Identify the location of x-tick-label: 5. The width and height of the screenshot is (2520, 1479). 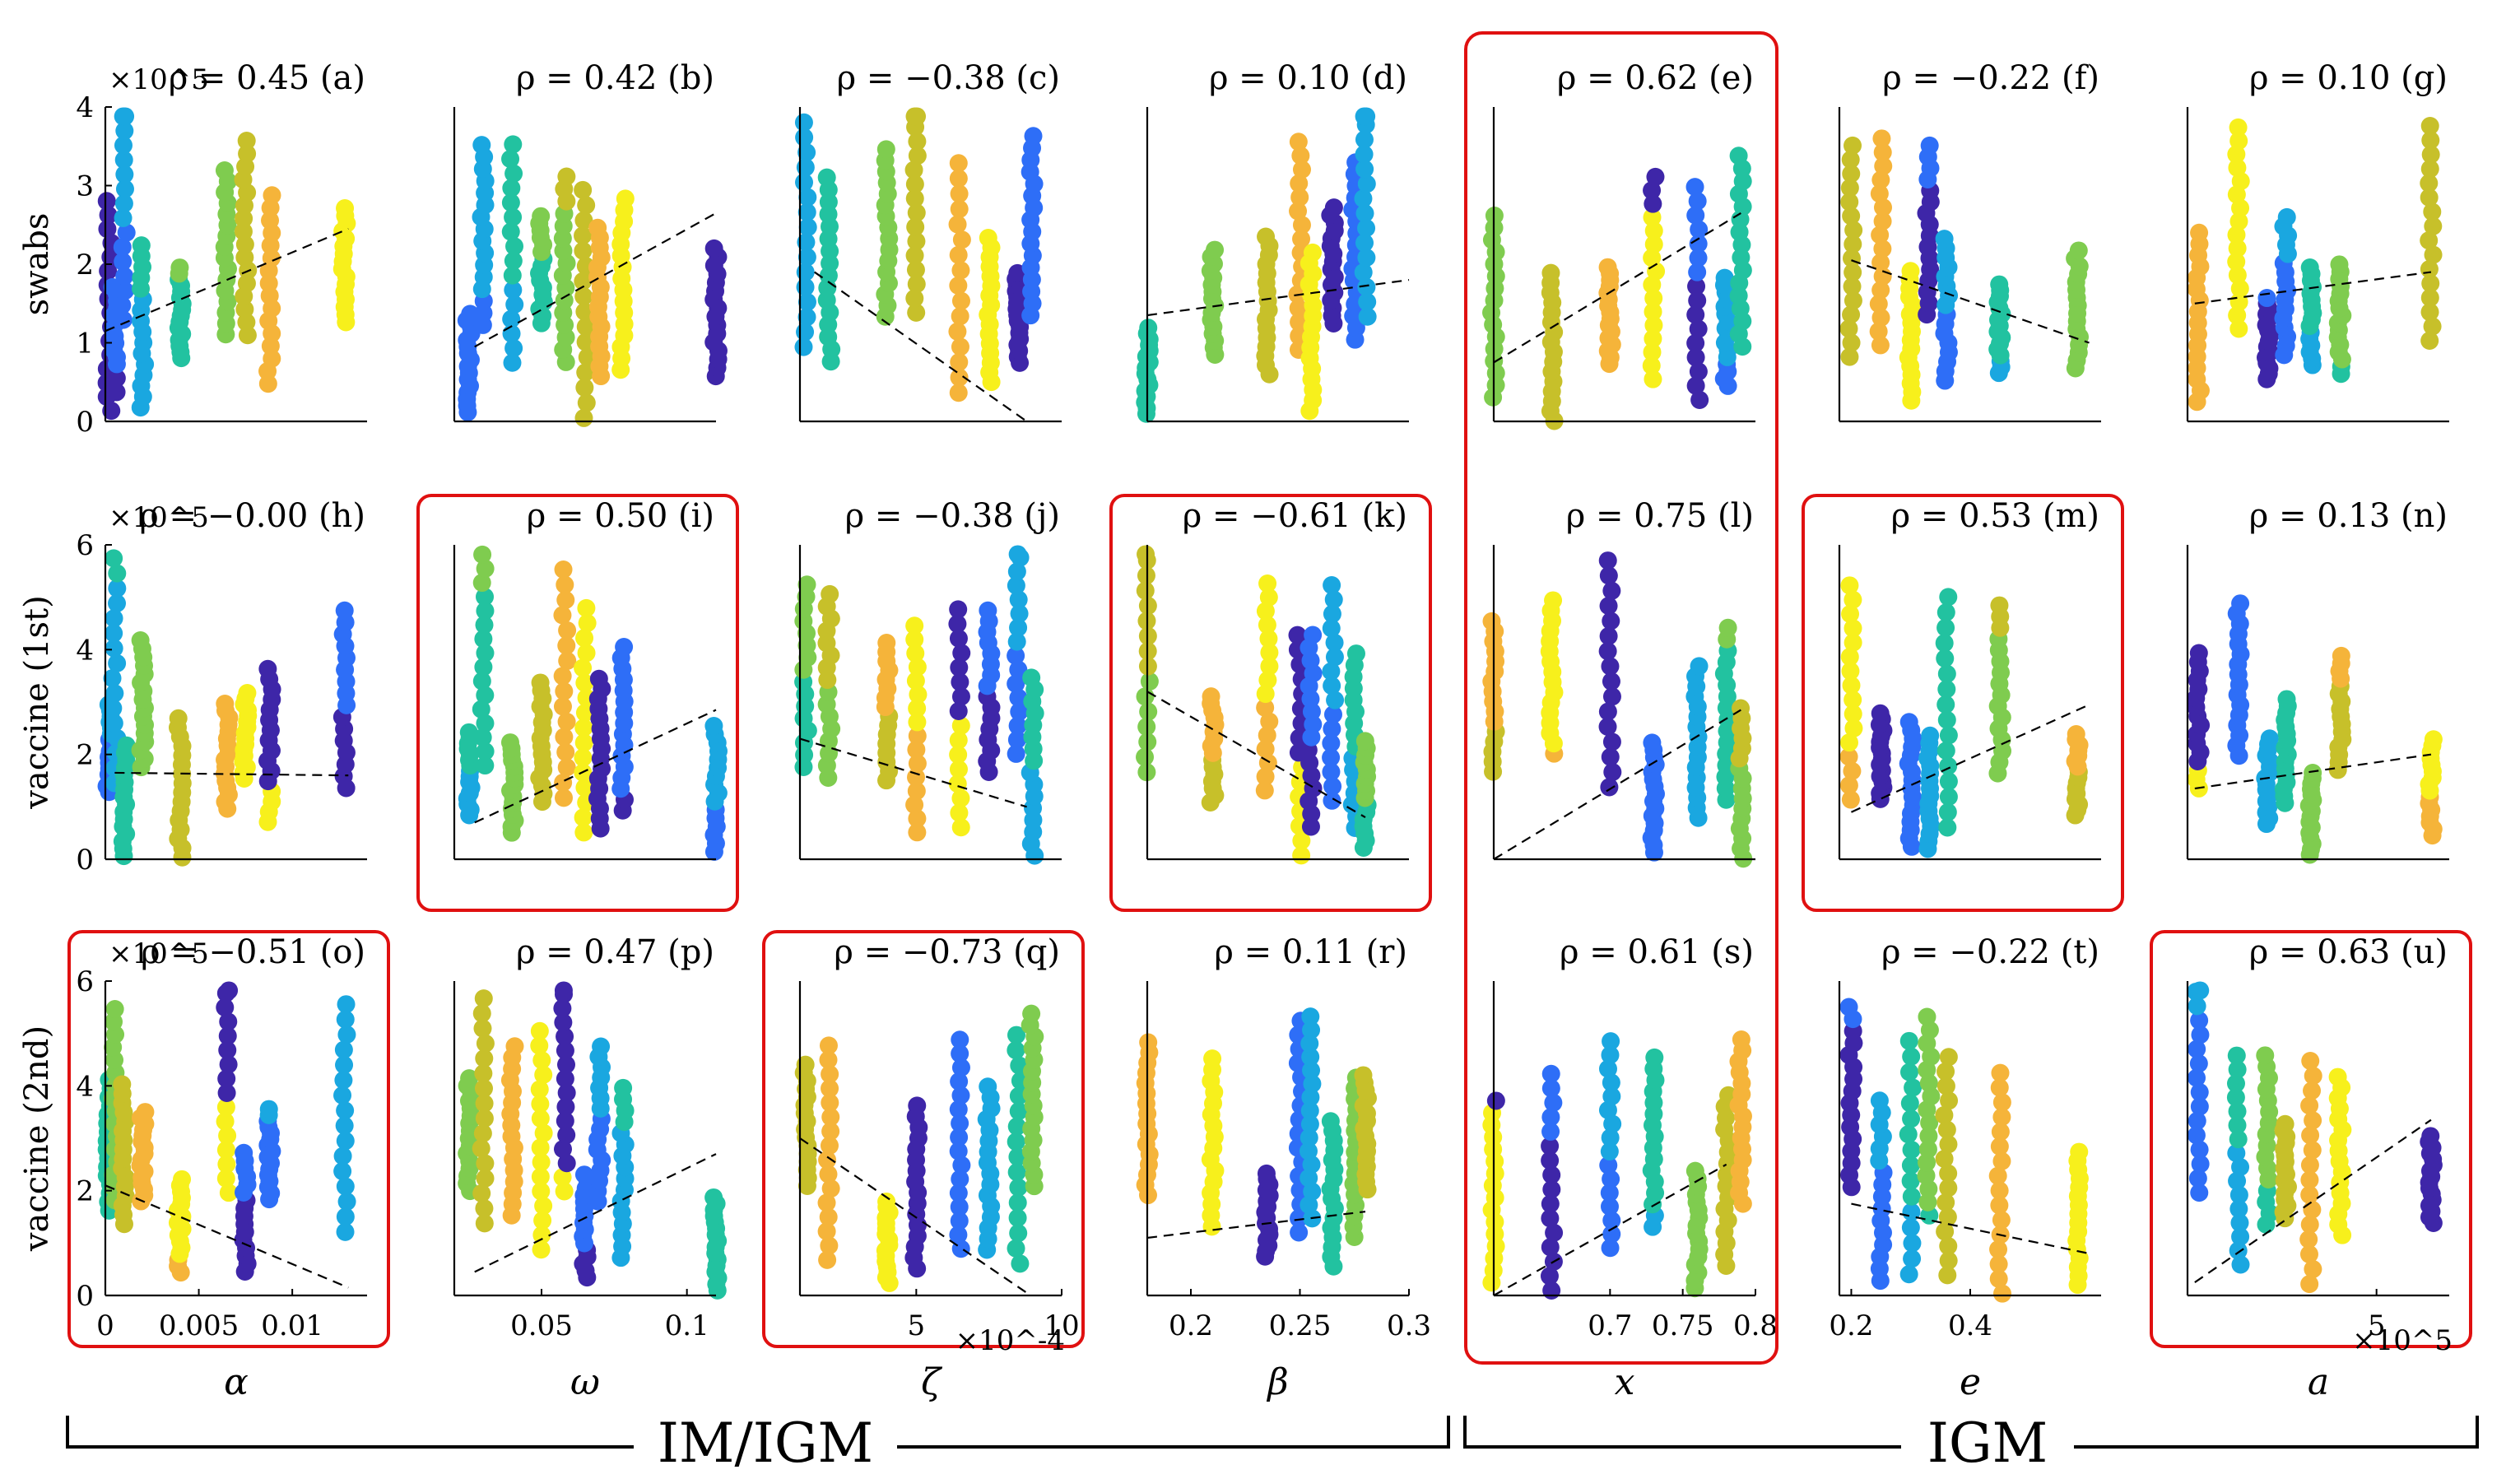
(2377, 1325).